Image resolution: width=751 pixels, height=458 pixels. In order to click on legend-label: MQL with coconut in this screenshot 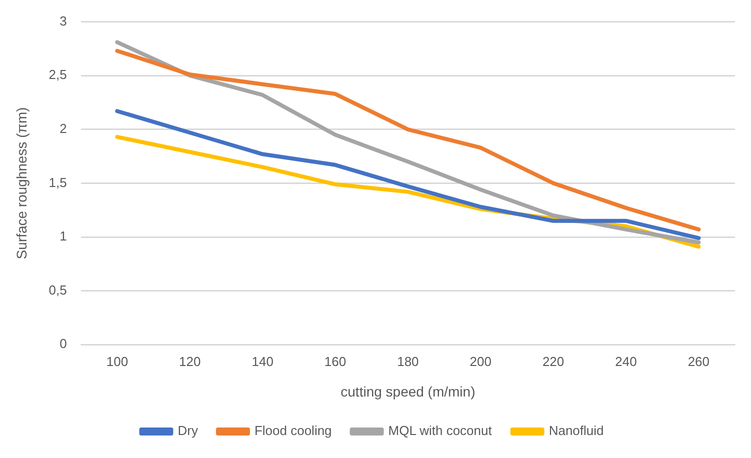, I will do `click(440, 430)`.